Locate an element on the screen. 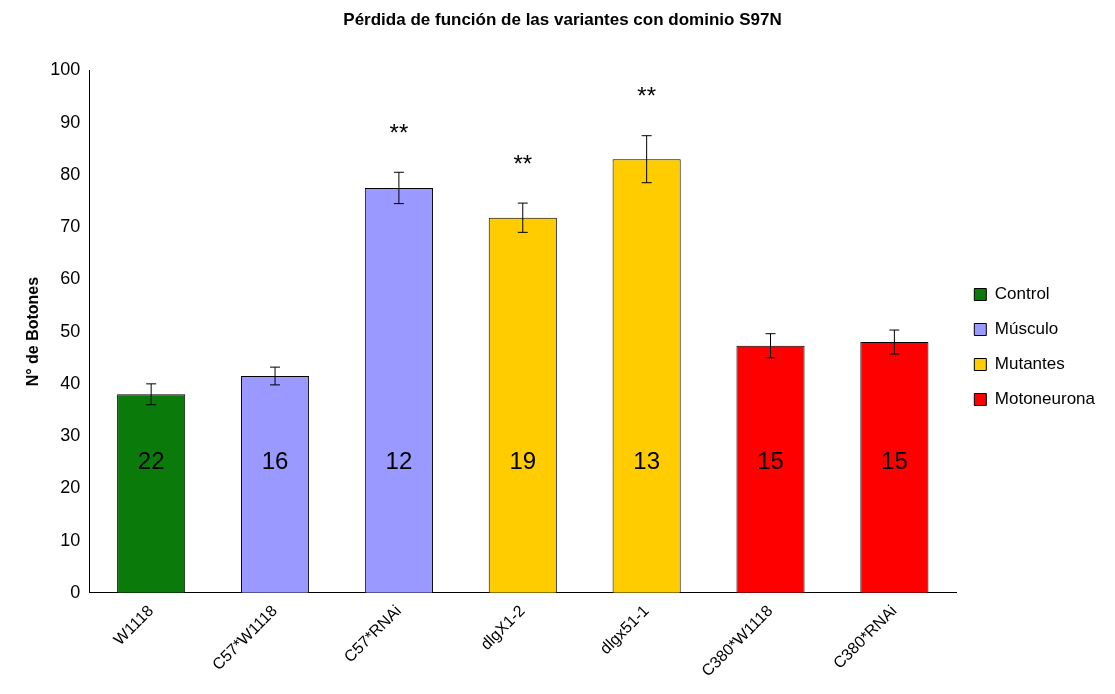  y-tick-label: 20 is located at coordinates (70, 487).